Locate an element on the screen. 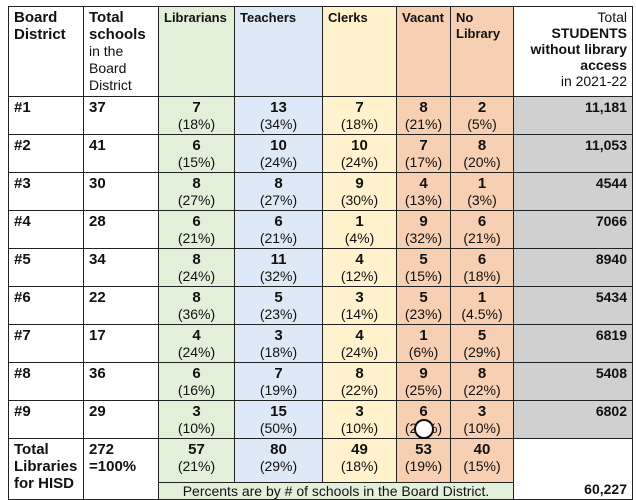  students-cell: 5408 is located at coordinates (573, 381).